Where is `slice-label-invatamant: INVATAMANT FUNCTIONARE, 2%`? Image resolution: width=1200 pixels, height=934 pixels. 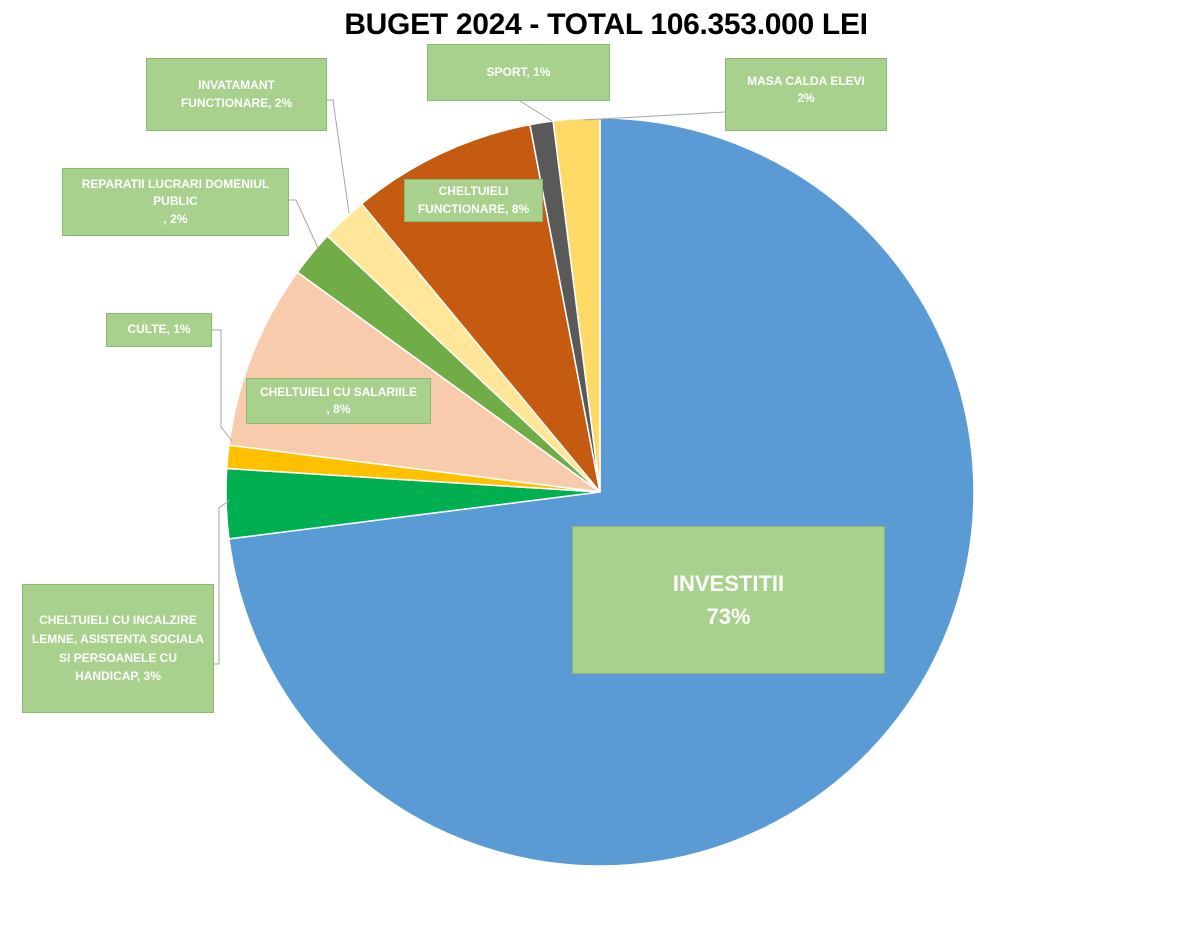 slice-label-invatamant: INVATAMANT FUNCTIONARE, 2% is located at coordinates (236, 94).